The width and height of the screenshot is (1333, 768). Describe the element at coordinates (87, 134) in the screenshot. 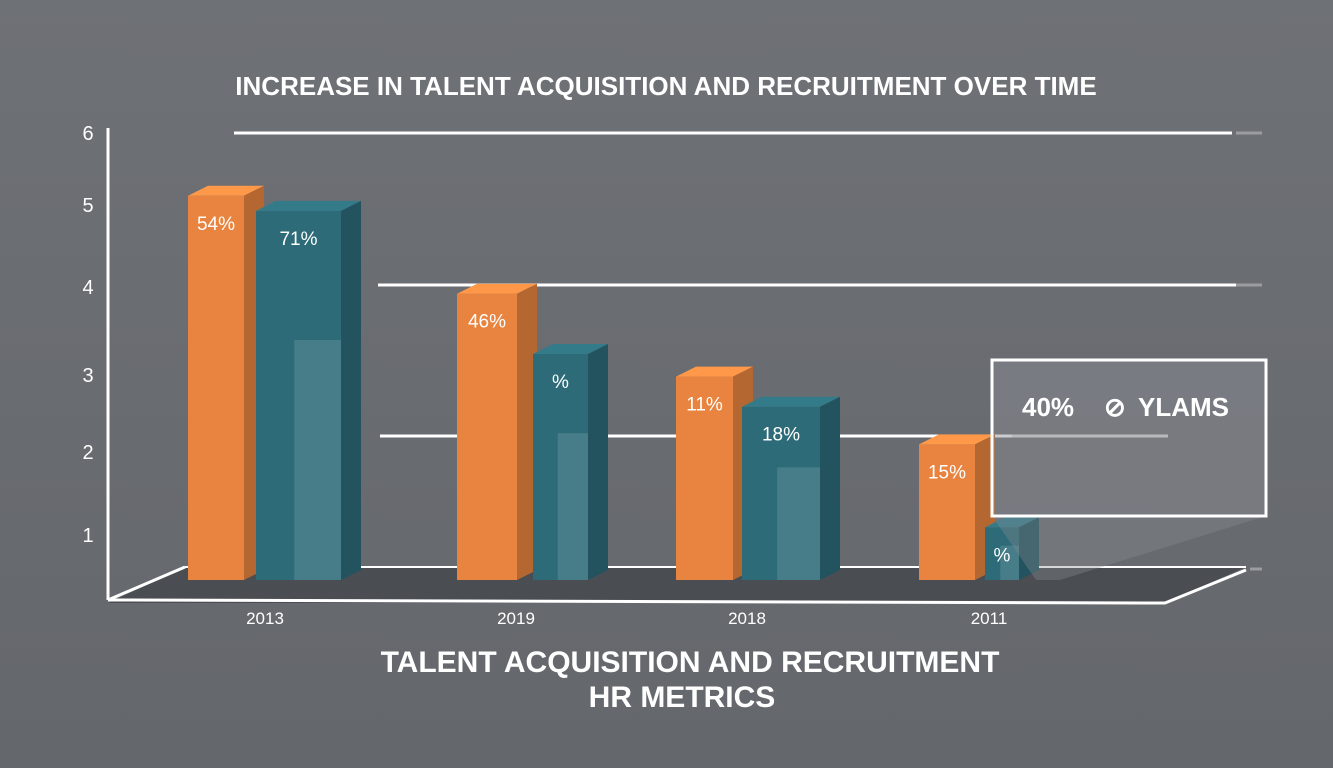

I see `y-tick-6: 6` at that location.